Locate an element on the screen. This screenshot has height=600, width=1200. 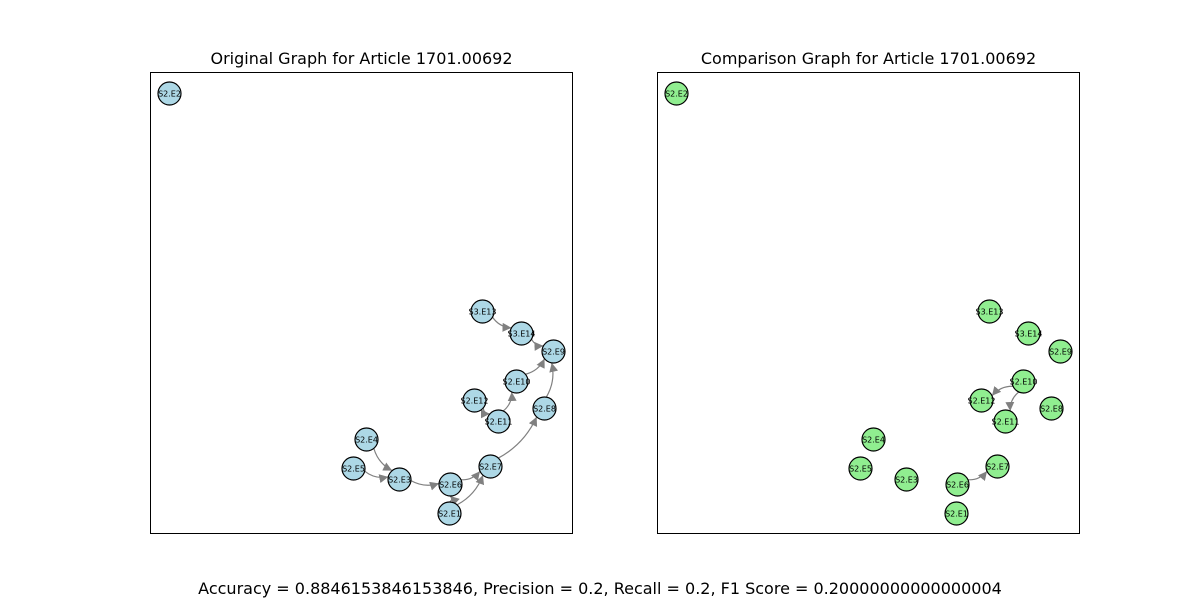
edge-s2-e1-to-s2-e6 is located at coordinates (454, 500).